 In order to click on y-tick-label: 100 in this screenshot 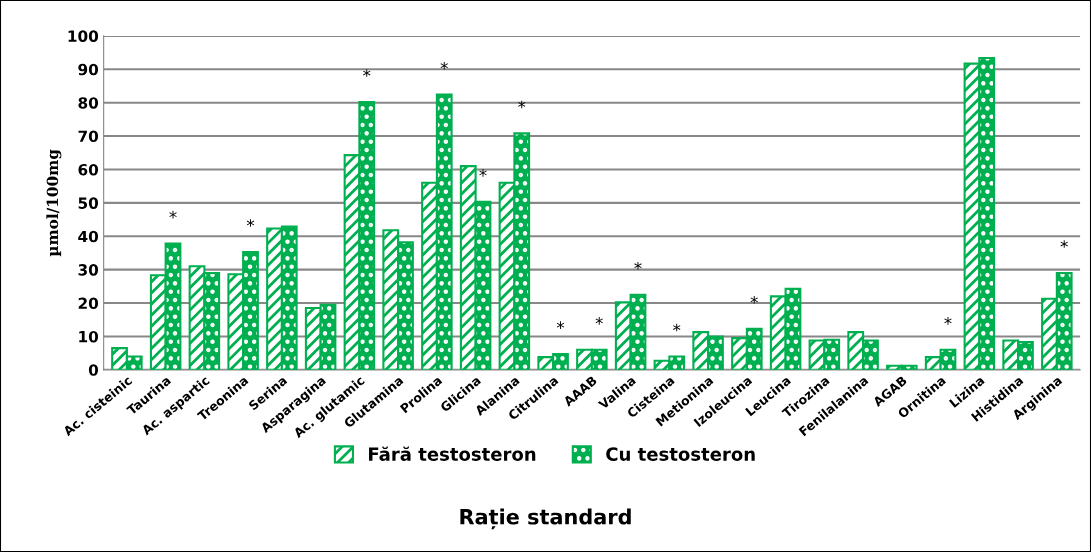, I will do `click(83, 36)`.